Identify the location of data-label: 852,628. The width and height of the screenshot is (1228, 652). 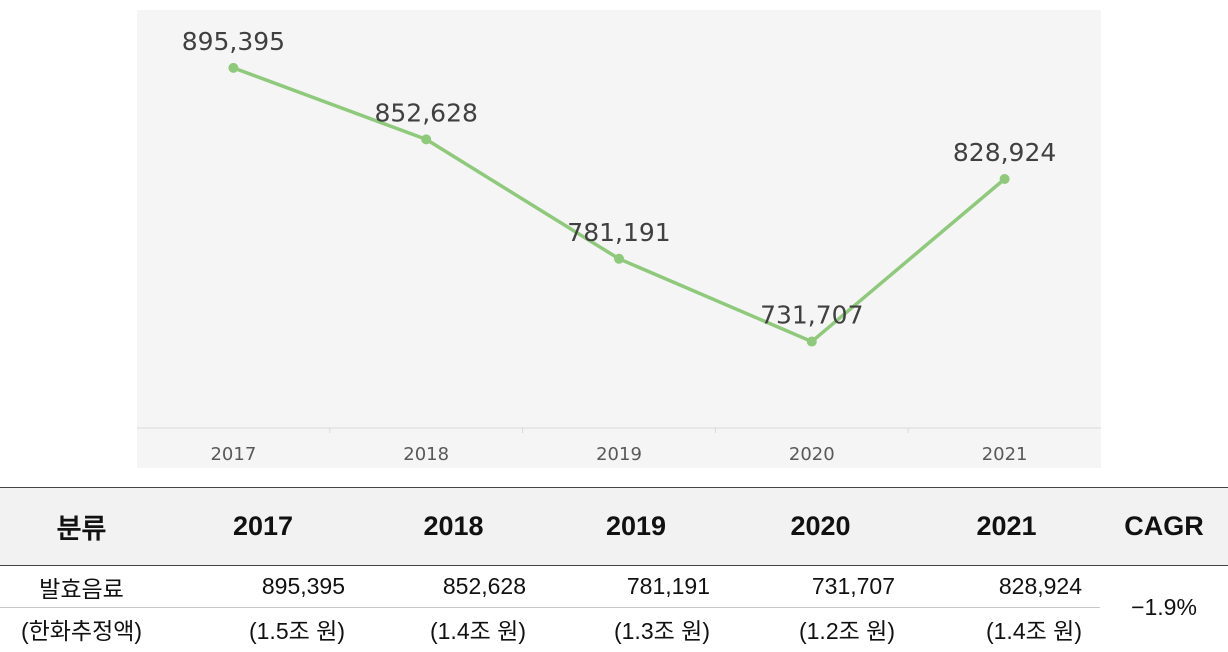
(426, 112).